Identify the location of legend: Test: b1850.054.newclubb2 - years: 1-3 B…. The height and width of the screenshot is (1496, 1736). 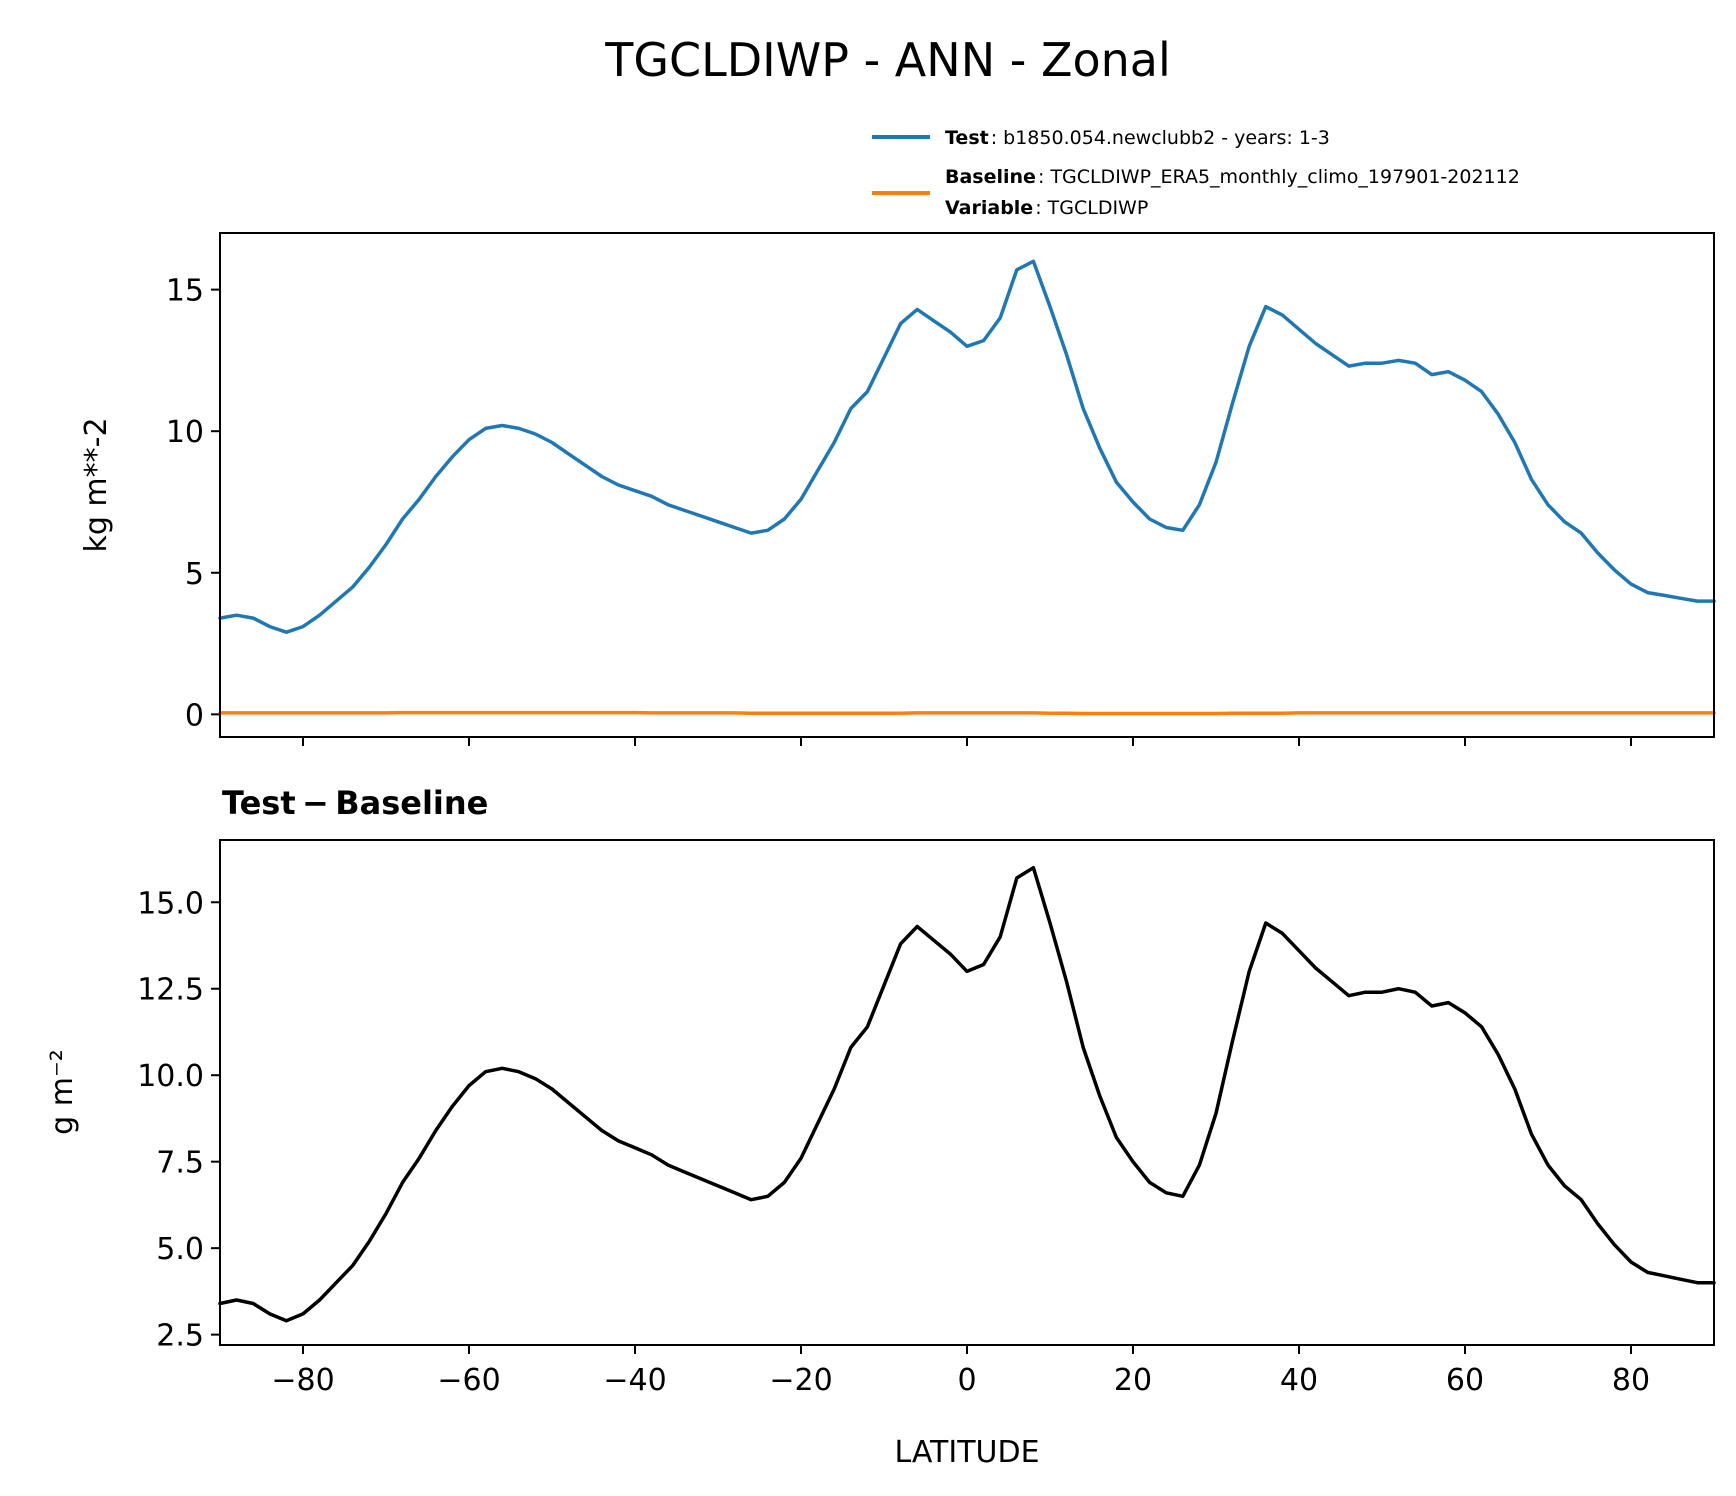
(1196, 173).